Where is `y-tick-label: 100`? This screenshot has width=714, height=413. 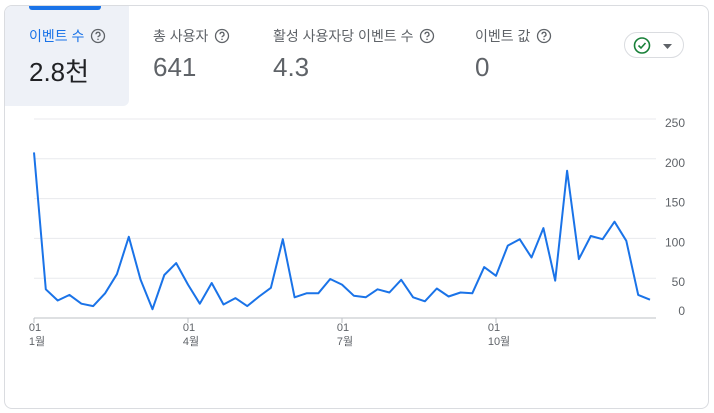 y-tick-label: 100 is located at coordinates (675, 242).